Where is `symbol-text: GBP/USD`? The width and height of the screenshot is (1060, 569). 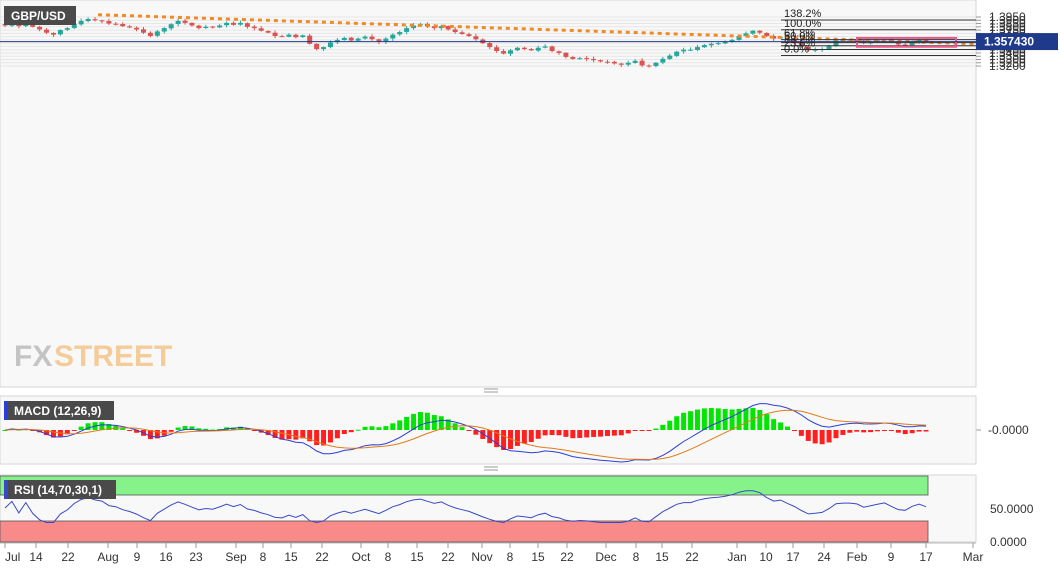
symbol-text: GBP/USD is located at coordinates (38, 16).